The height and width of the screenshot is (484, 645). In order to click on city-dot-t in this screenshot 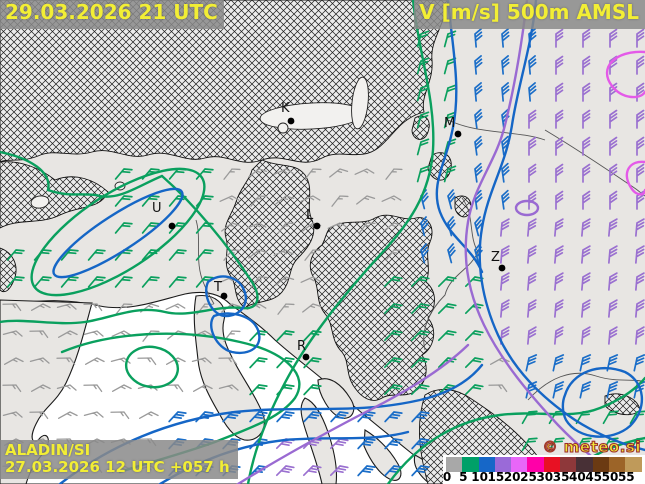, I will do `click(224, 296)`.